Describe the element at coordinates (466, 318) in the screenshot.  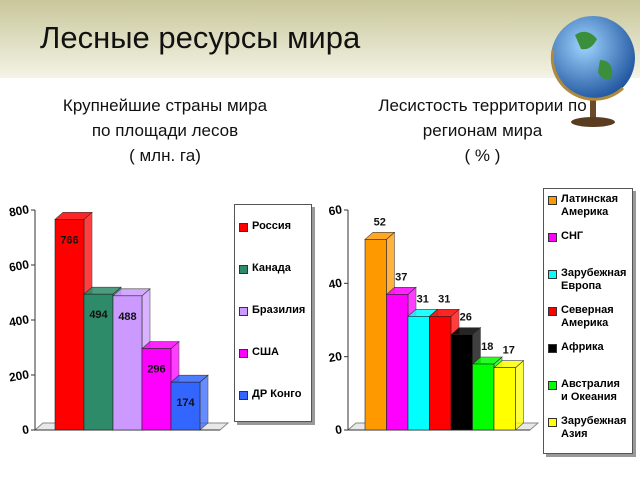
I see `value-label: 26` at that location.